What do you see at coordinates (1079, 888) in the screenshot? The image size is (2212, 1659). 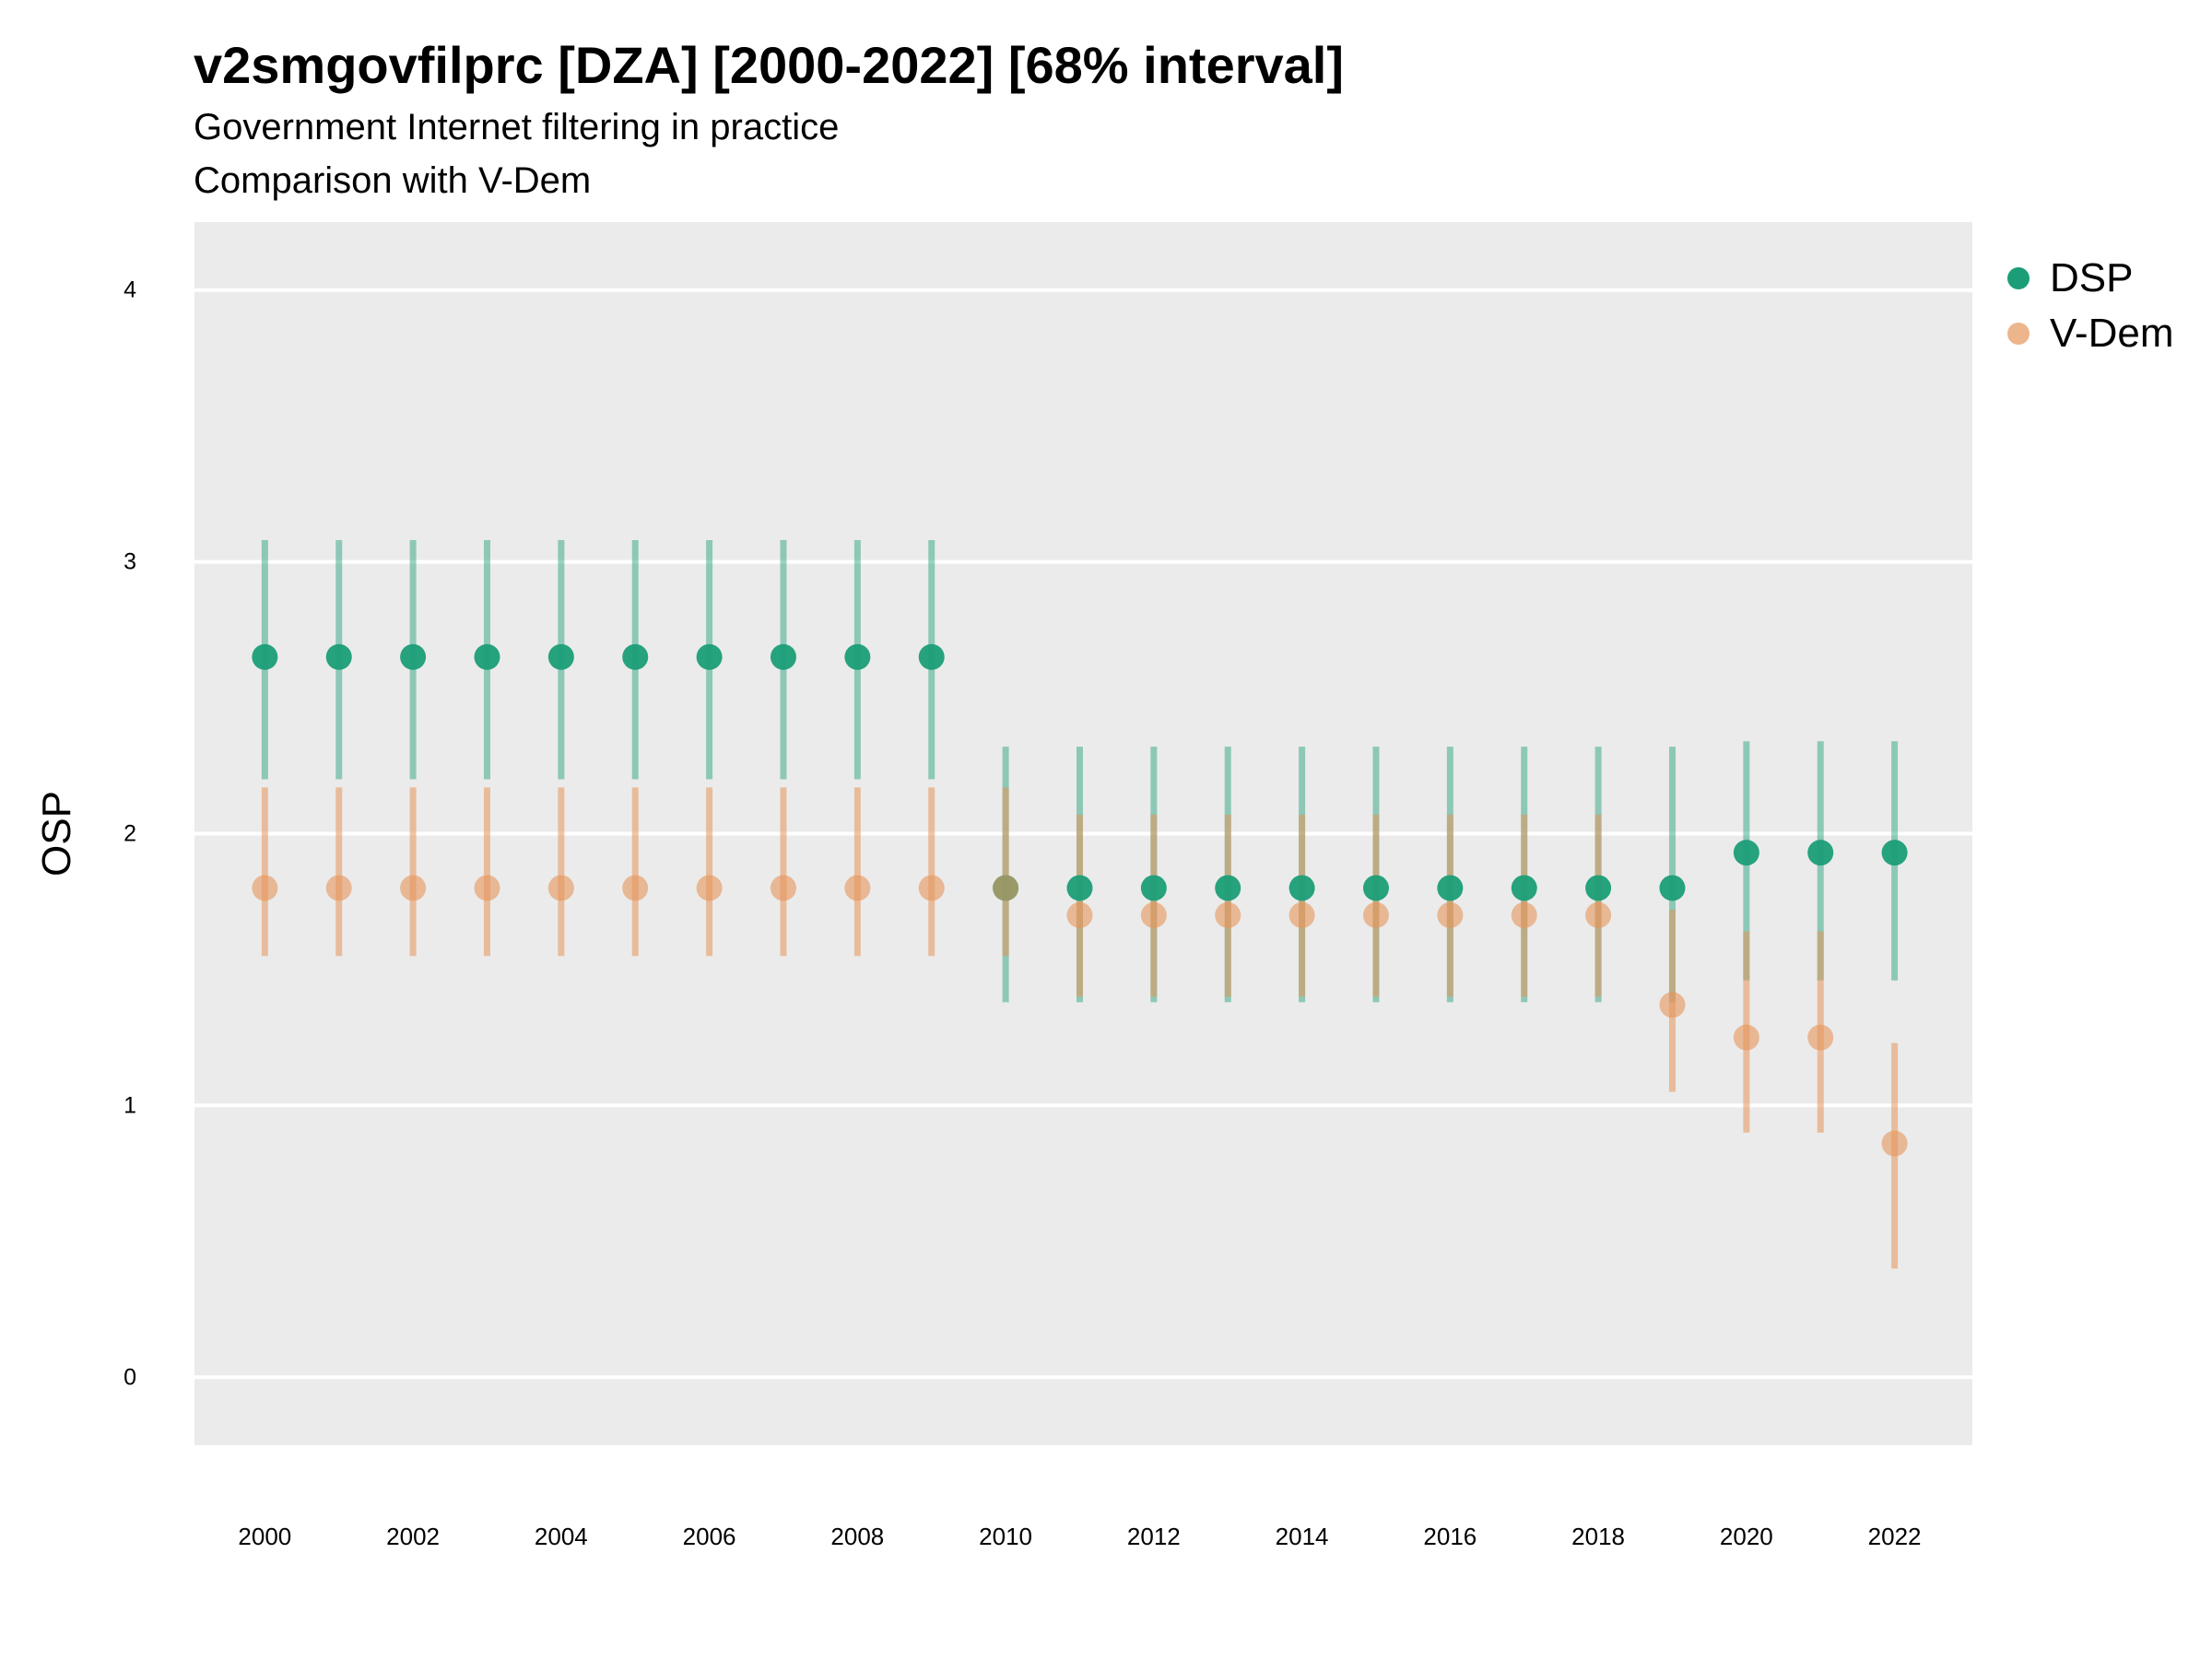 I see `point-dsp-2011` at bounding box center [1079, 888].